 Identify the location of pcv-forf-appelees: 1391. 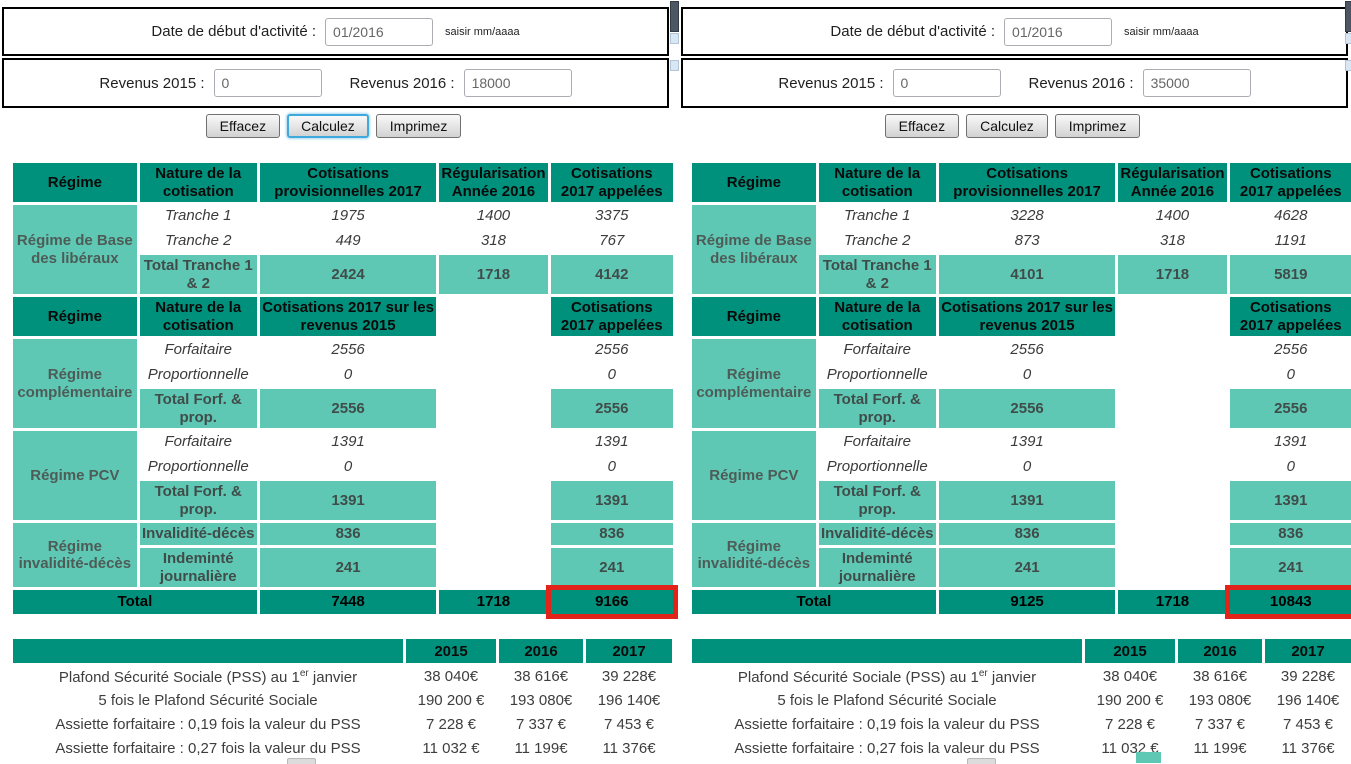
(612, 442).